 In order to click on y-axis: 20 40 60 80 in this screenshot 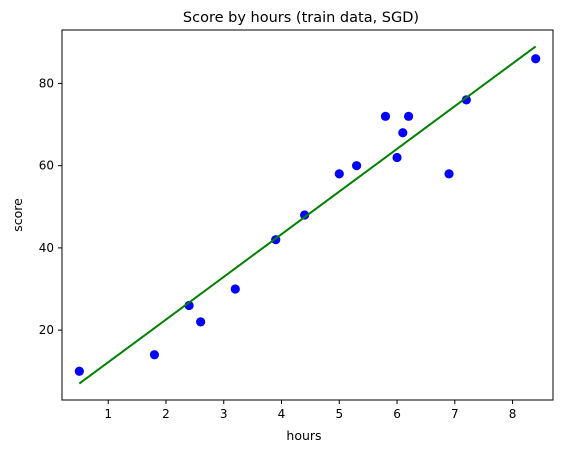, I will do `click(50, 206)`.